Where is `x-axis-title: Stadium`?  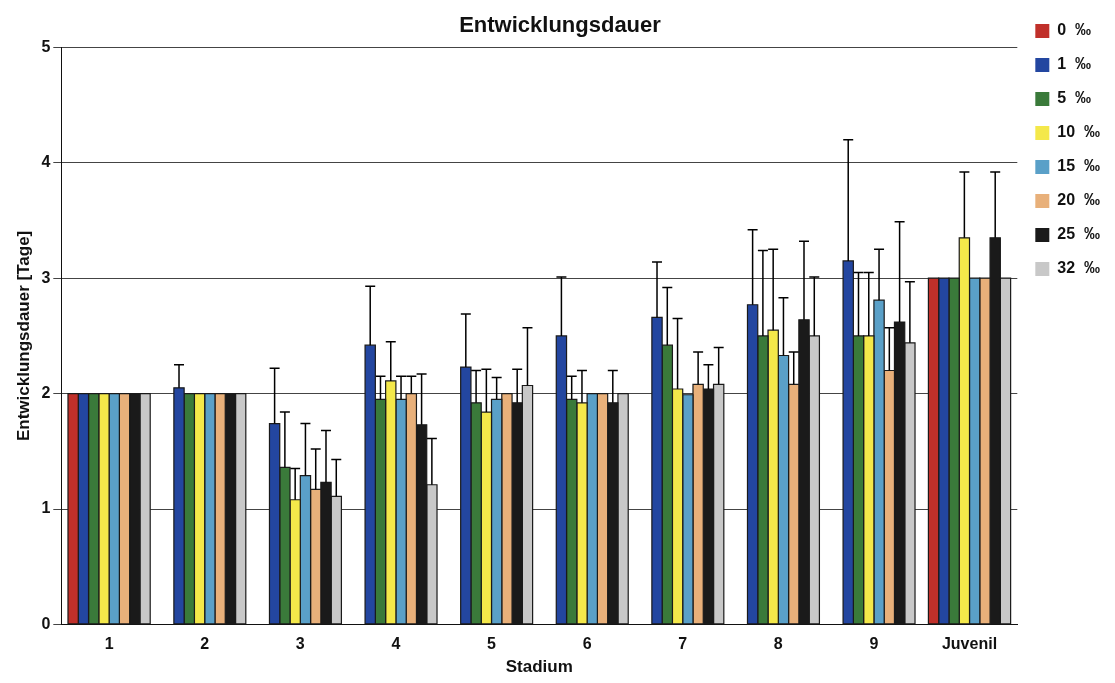 x-axis-title: Stadium is located at coordinates (539, 667).